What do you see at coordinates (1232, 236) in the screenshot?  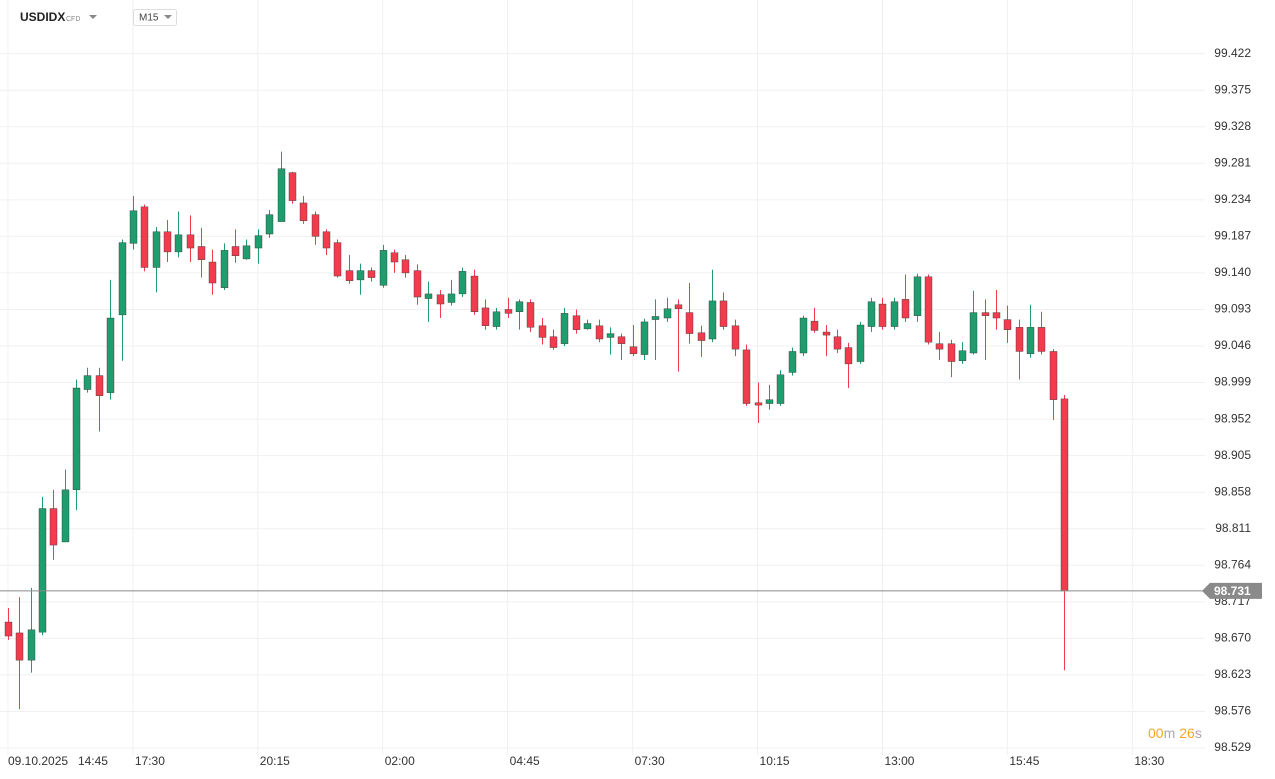 I see `y-tick-label: 99.187` at bounding box center [1232, 236].